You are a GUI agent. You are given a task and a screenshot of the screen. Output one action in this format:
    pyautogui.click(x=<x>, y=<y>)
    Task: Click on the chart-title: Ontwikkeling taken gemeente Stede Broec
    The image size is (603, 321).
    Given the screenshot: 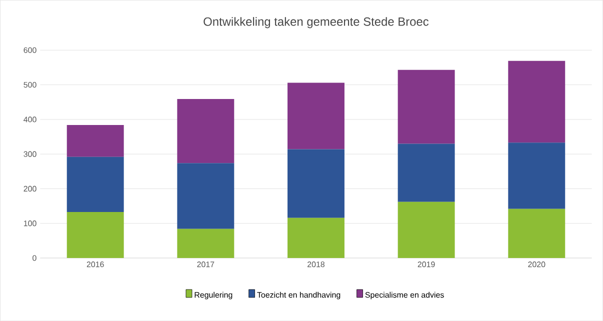 What is the action you would take?
    pyautogui.click(x=316, y=22)
    